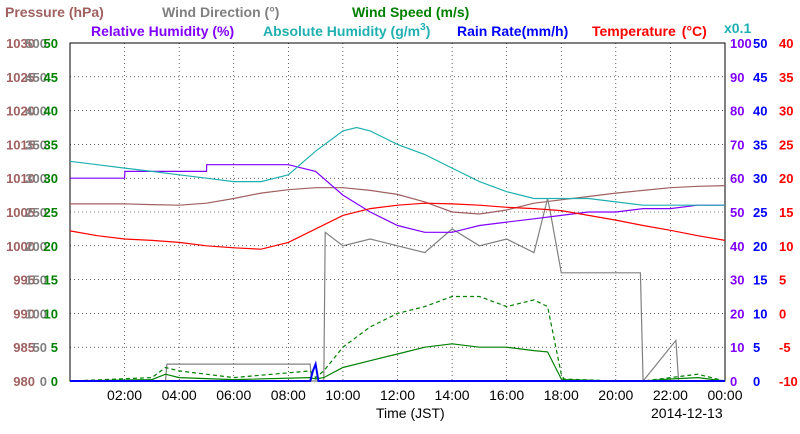 The image size is (800, 434). I want to click on humidity-tick: 90, so click(737, 77).